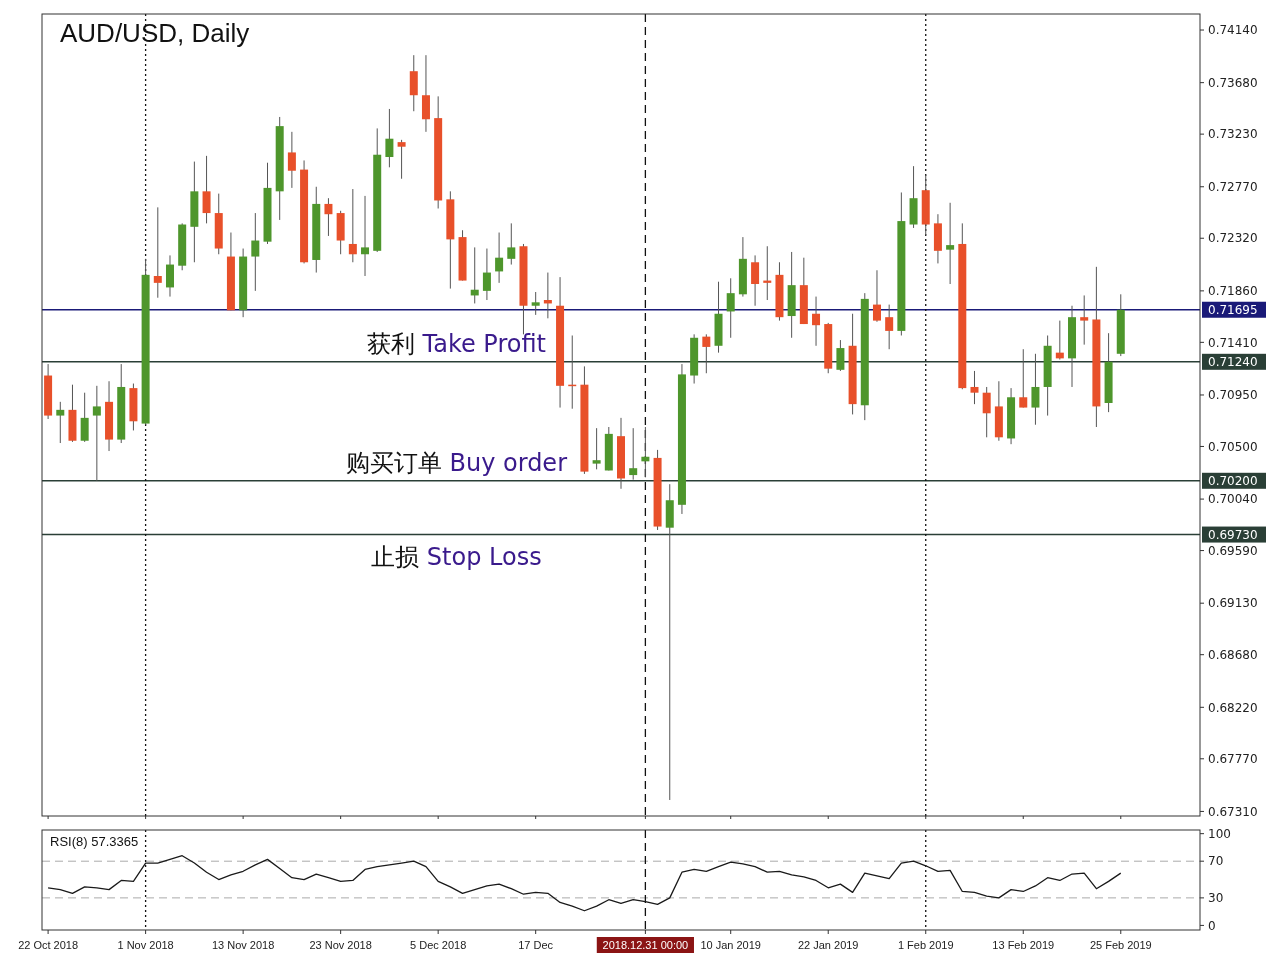 Image resolution: width=1280 pixels, height=960 pixels. What do you see at coordinates (1120, 945) in the screenshot?
I see `x-tick-label: 25 Feb 2019` at bounding box center [1120, 945].